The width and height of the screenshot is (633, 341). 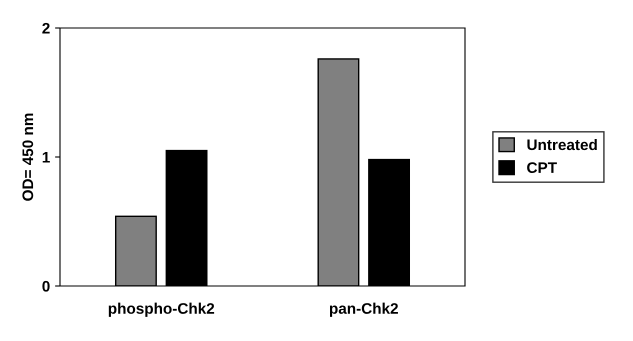 I want to click on y-tick-label: 0, so click(x=46, y=286).